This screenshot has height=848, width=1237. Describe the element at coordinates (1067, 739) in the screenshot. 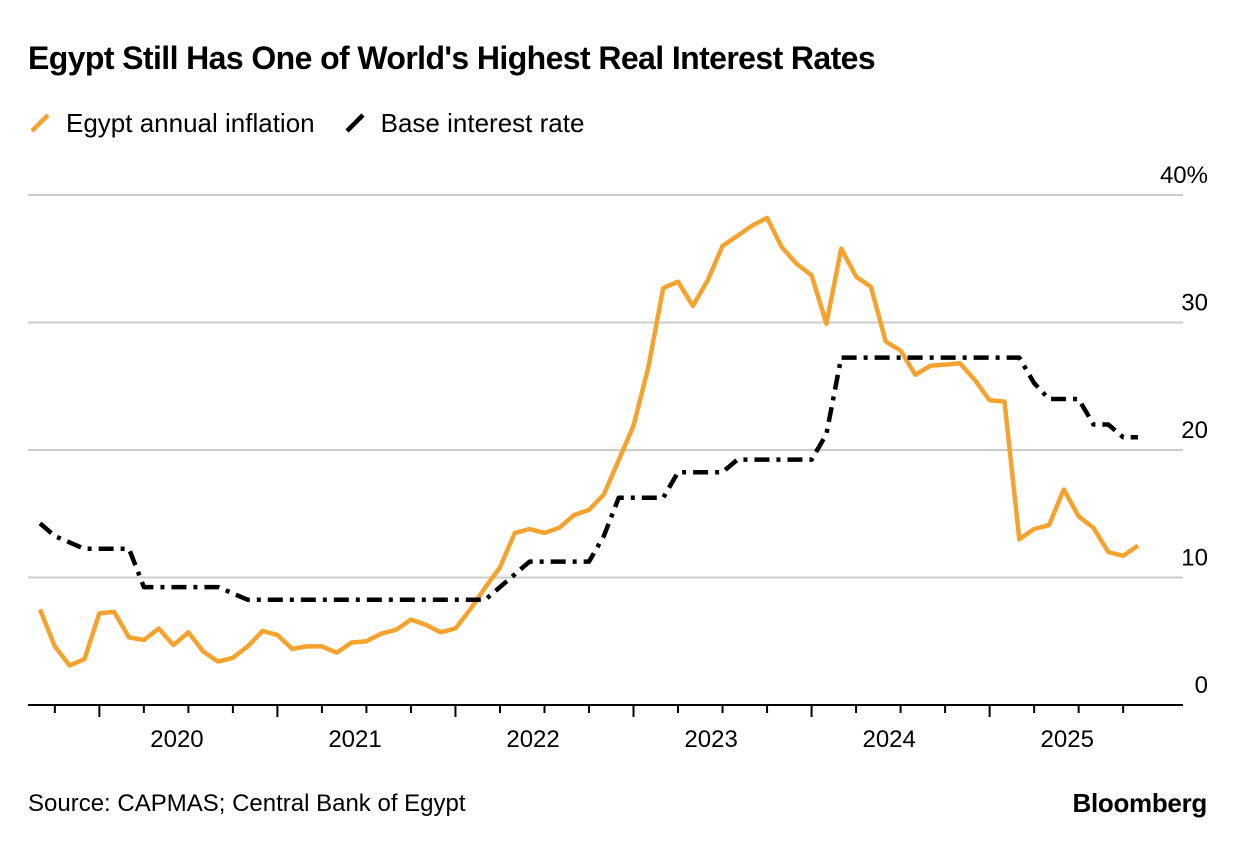

I see `x-tick-label-2025: 2025` at that location.